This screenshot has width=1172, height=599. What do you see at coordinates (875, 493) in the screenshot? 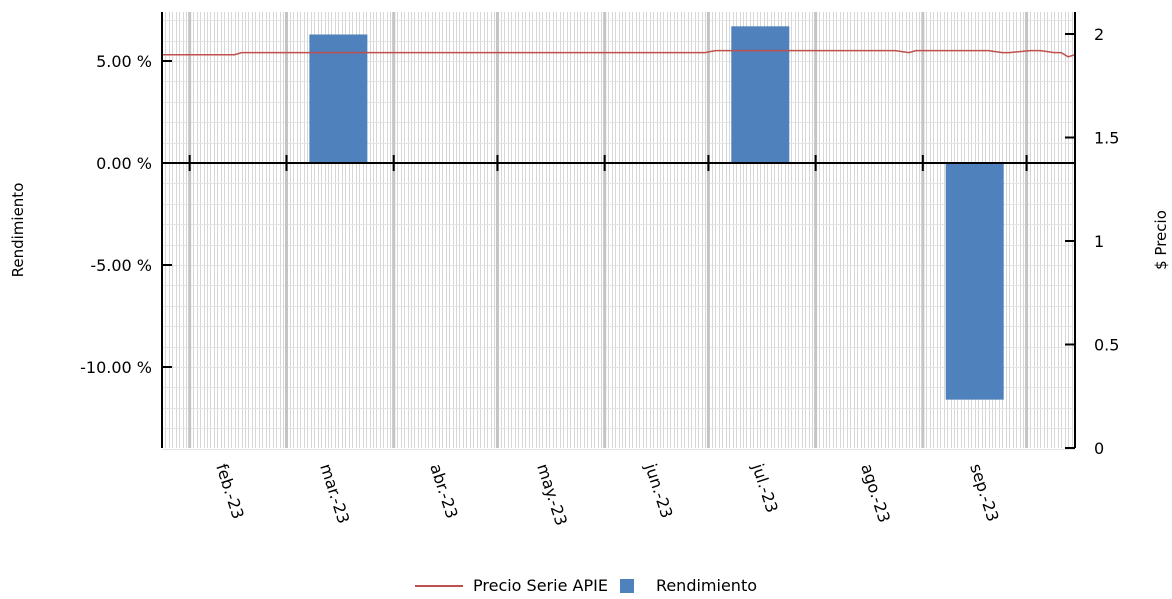
I see `x-tick-label: ago.-23` at bounding box center [875, 493].